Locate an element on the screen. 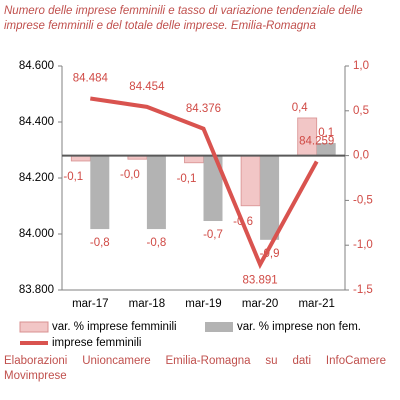  legend-label: var. % imprese non fem. is located at coordinates (299, 327).